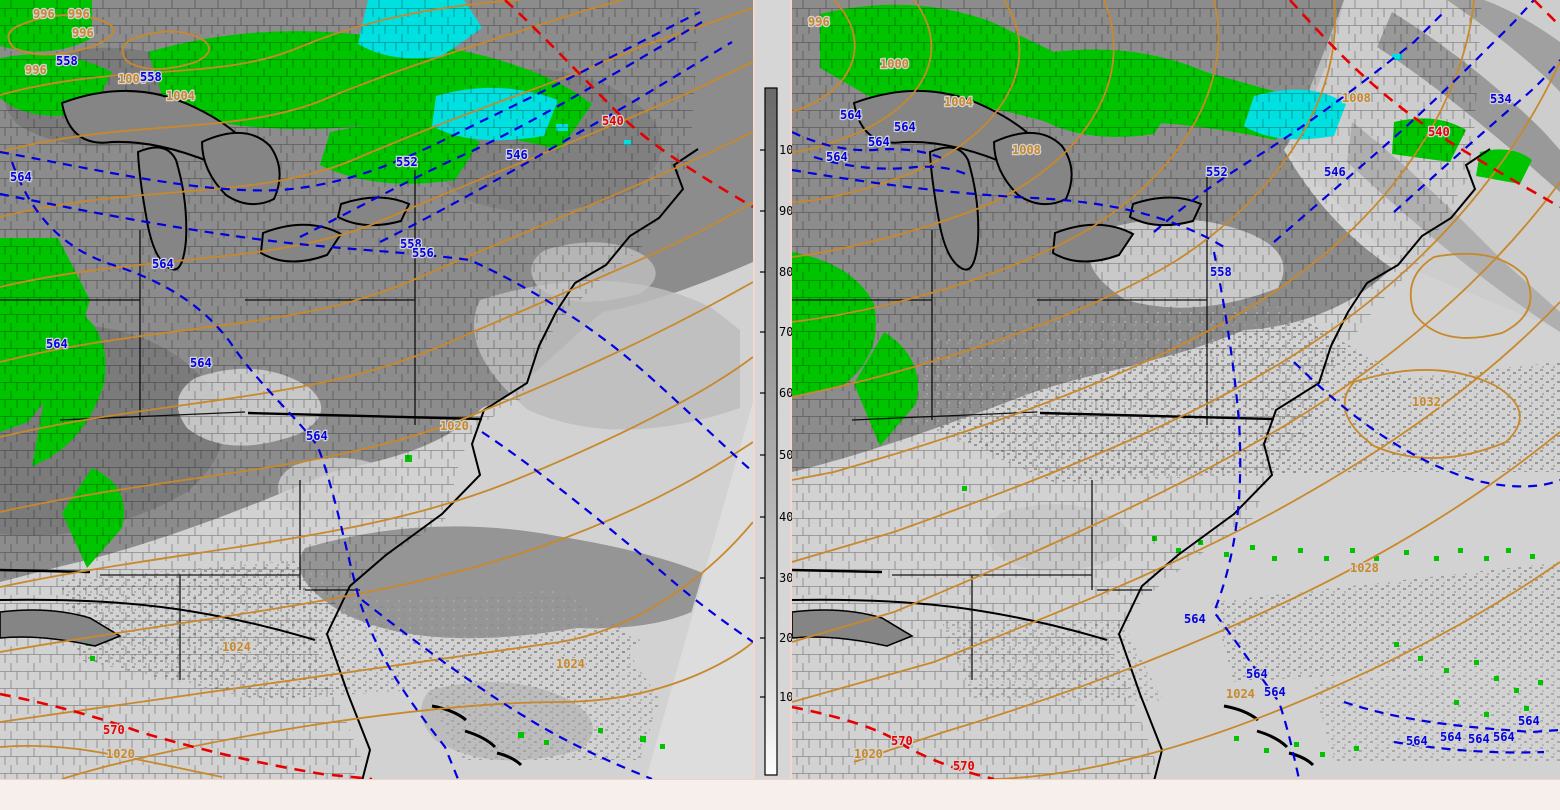  What do you see at coordinates (1364, 568) in the screenshot?
I see `svg-text: 1028` at bounding box center [1364, 568].